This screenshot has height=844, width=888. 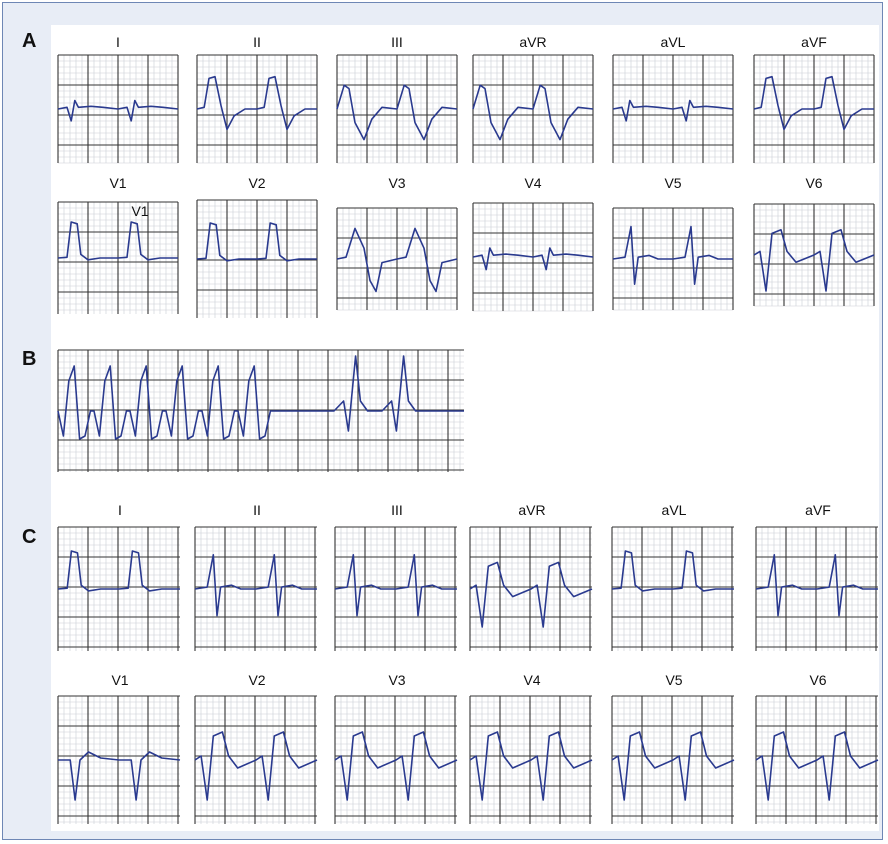 I want to click on lead-a-v1: V1, so click(x=118, y=244).